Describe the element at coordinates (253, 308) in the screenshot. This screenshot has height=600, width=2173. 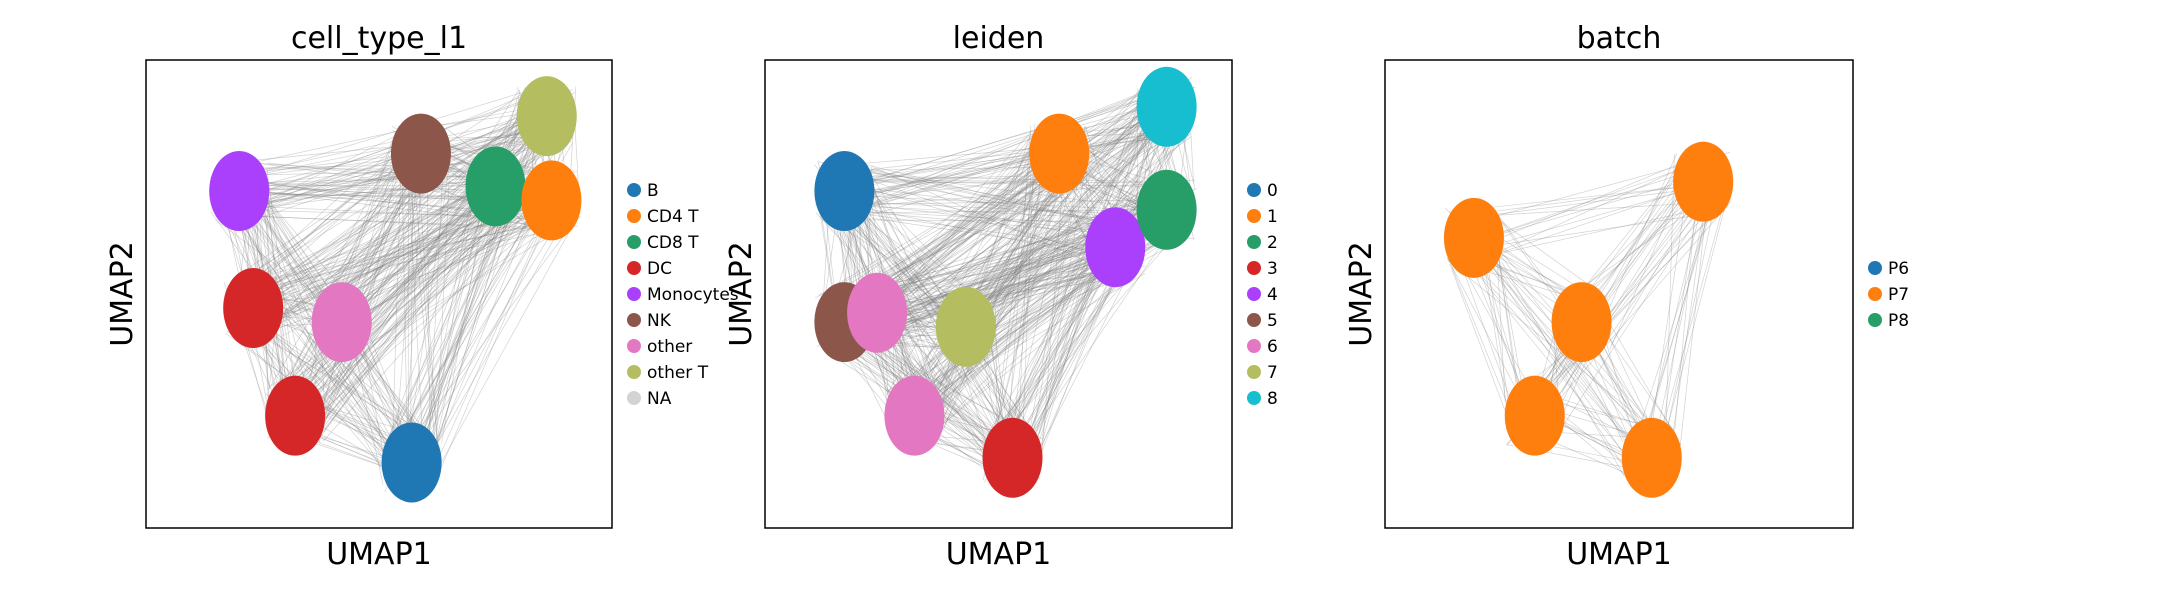
I see `cluster-dc` at that location.